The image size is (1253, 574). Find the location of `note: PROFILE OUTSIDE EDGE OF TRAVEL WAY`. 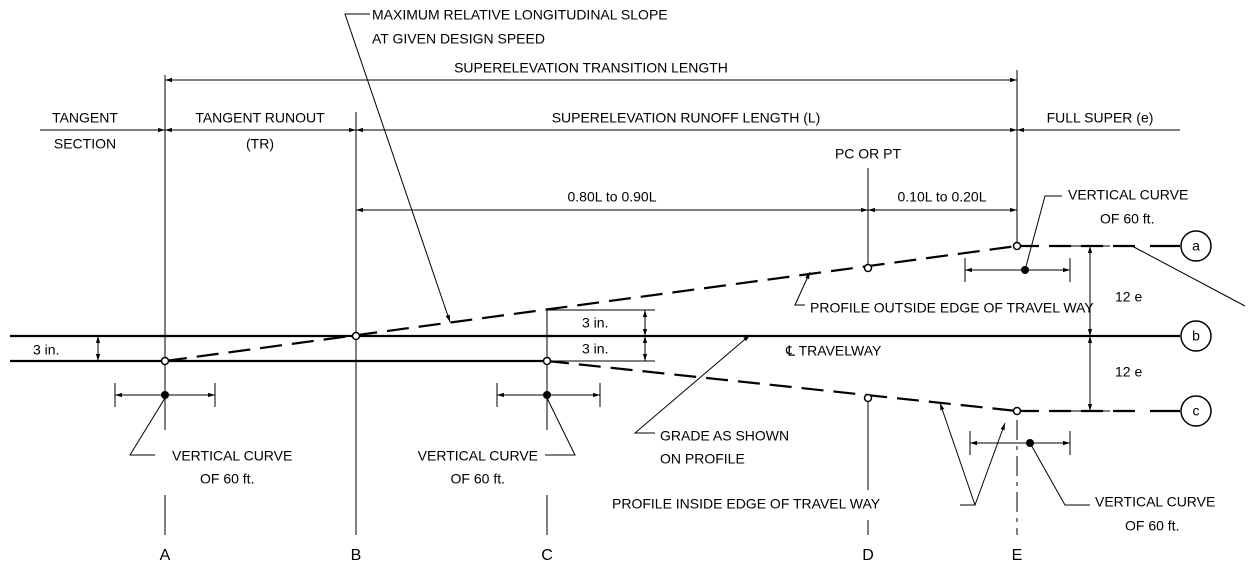

note: PROFILE OUTSIDE EDGE OF TRAVEL WAY is located at coordinates (952, 308).